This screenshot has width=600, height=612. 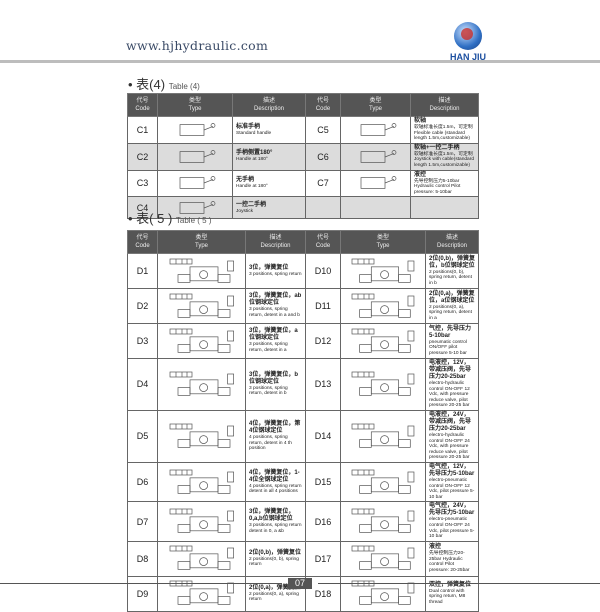 I want to click on code-cell: C4, so click(x=142, y=208).